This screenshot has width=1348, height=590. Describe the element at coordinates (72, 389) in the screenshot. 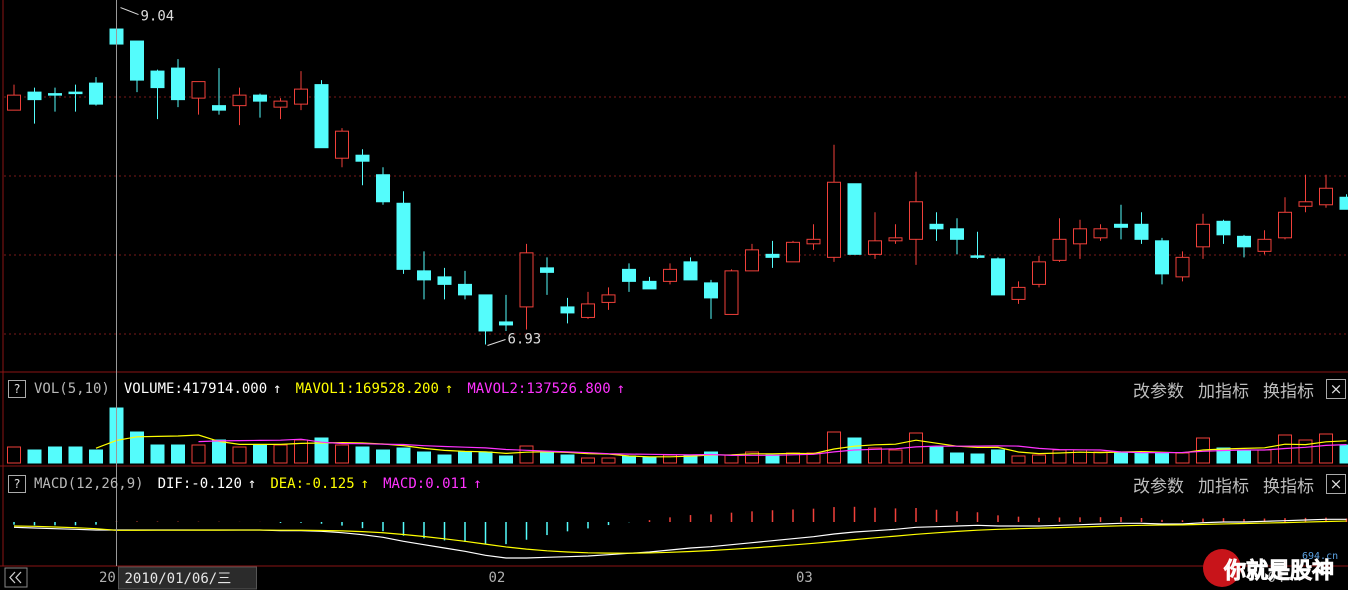

I see `indicator-title: VOL(5,10)` at that location.